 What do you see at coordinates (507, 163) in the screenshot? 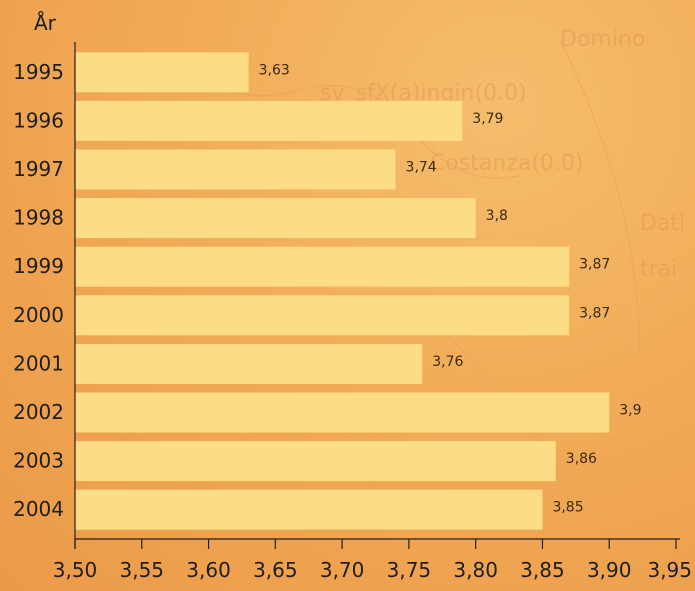
I see `svg-text: Costanza(0.0)` at bounding box center [507, 163].